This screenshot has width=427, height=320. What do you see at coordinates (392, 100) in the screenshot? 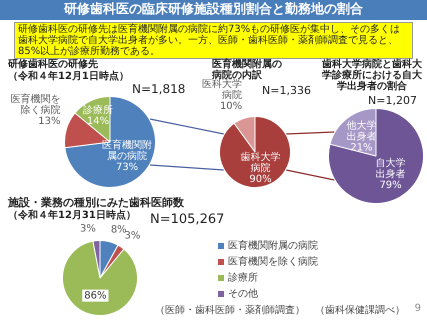
I see `text: N=1,207` at bounding box center [392, 100].